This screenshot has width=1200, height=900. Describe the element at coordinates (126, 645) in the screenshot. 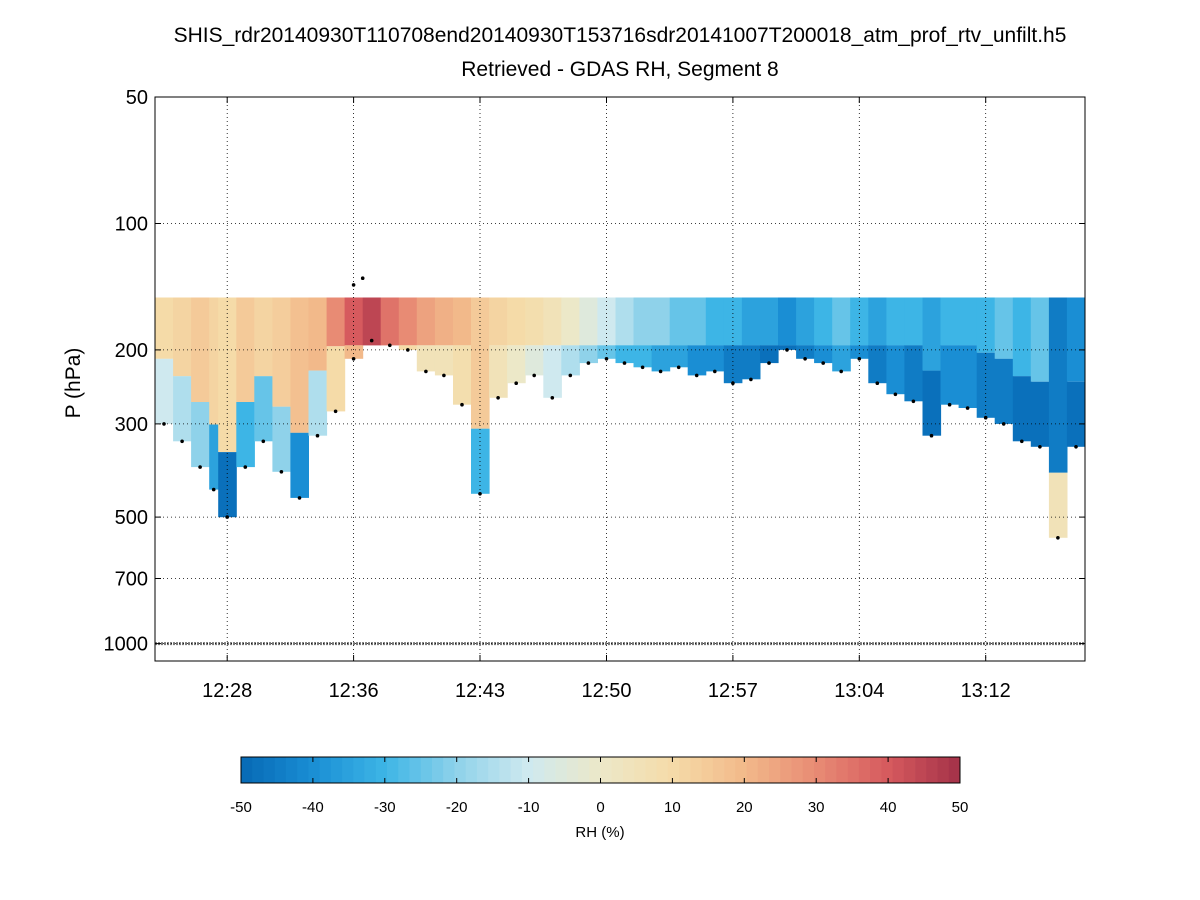

I see `y-tick-label: 1000` at that location.